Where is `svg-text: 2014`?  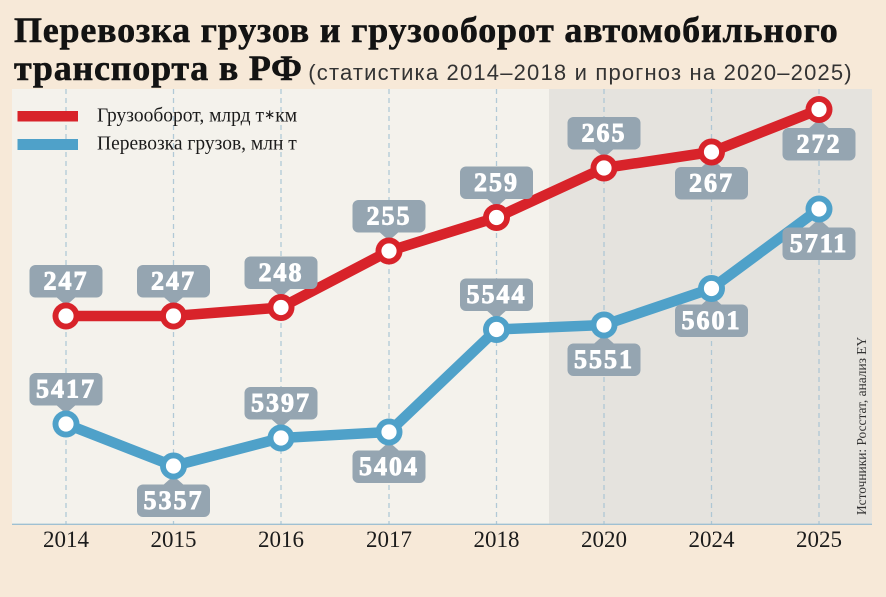 svg-text: 2014 is located at coordinates (66, 539).